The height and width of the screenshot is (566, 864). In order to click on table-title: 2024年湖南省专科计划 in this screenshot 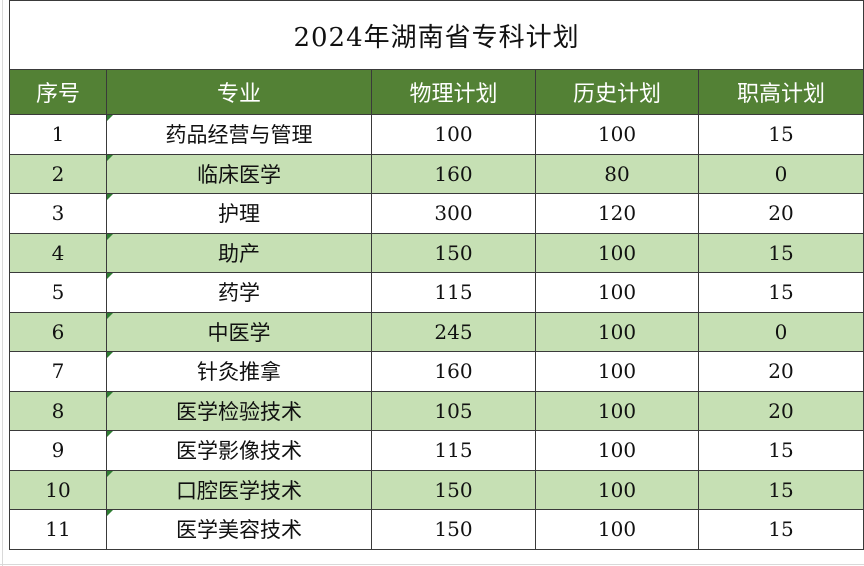, I will do `click(436, 35)`.